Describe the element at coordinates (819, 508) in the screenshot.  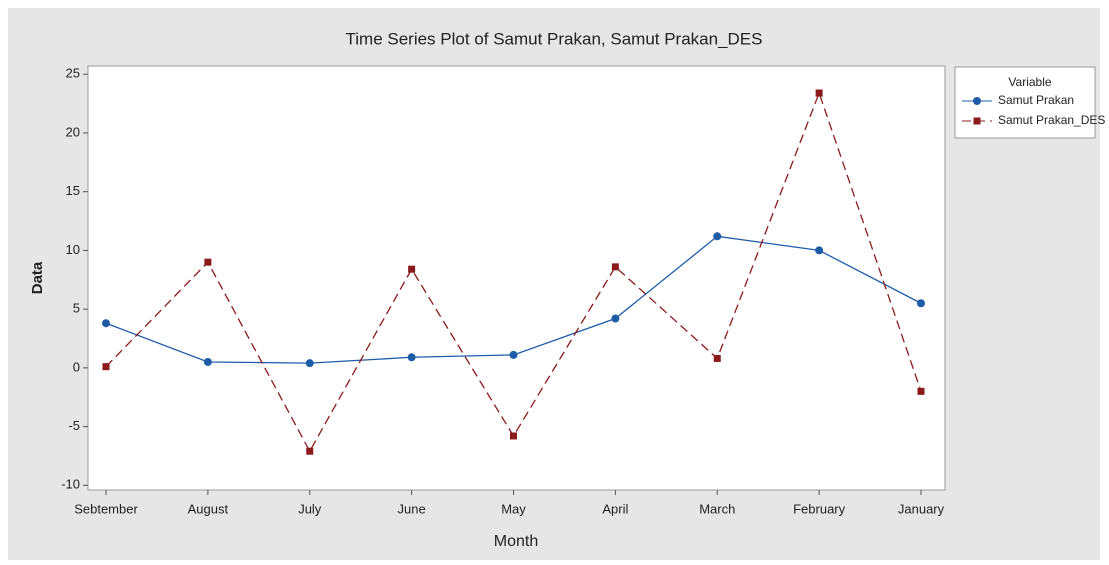
I see `x-tick-label: February` at that location.